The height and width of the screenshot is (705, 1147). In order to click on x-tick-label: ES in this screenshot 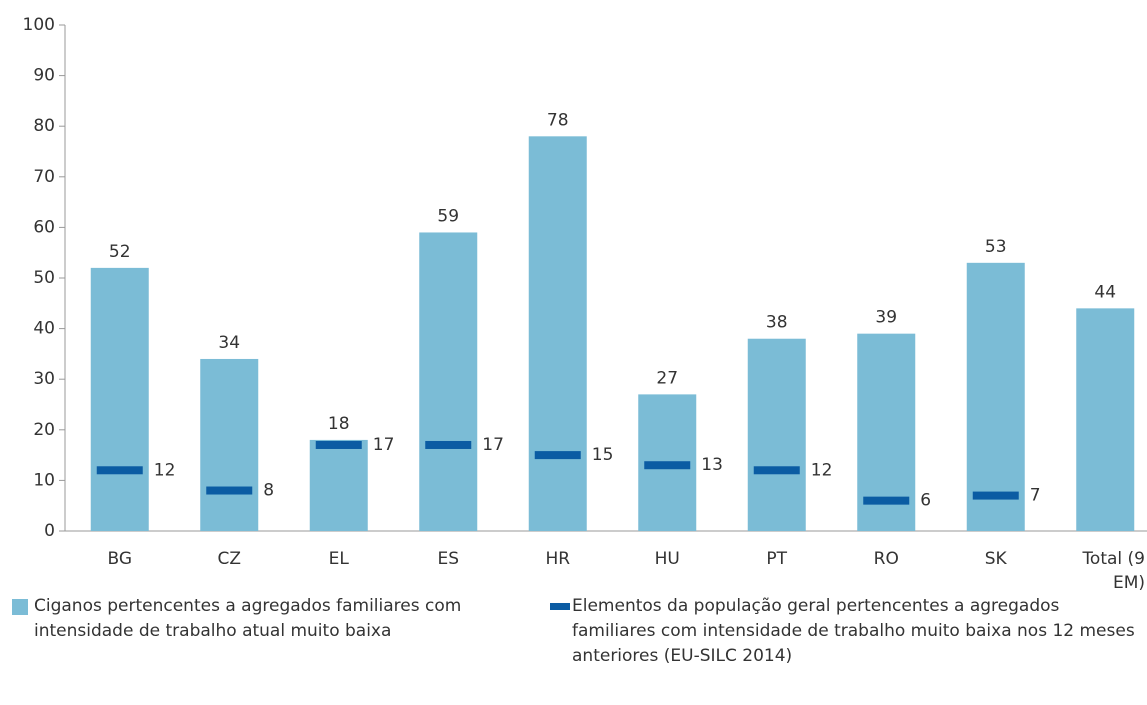, I will do `click(448, 559)`.